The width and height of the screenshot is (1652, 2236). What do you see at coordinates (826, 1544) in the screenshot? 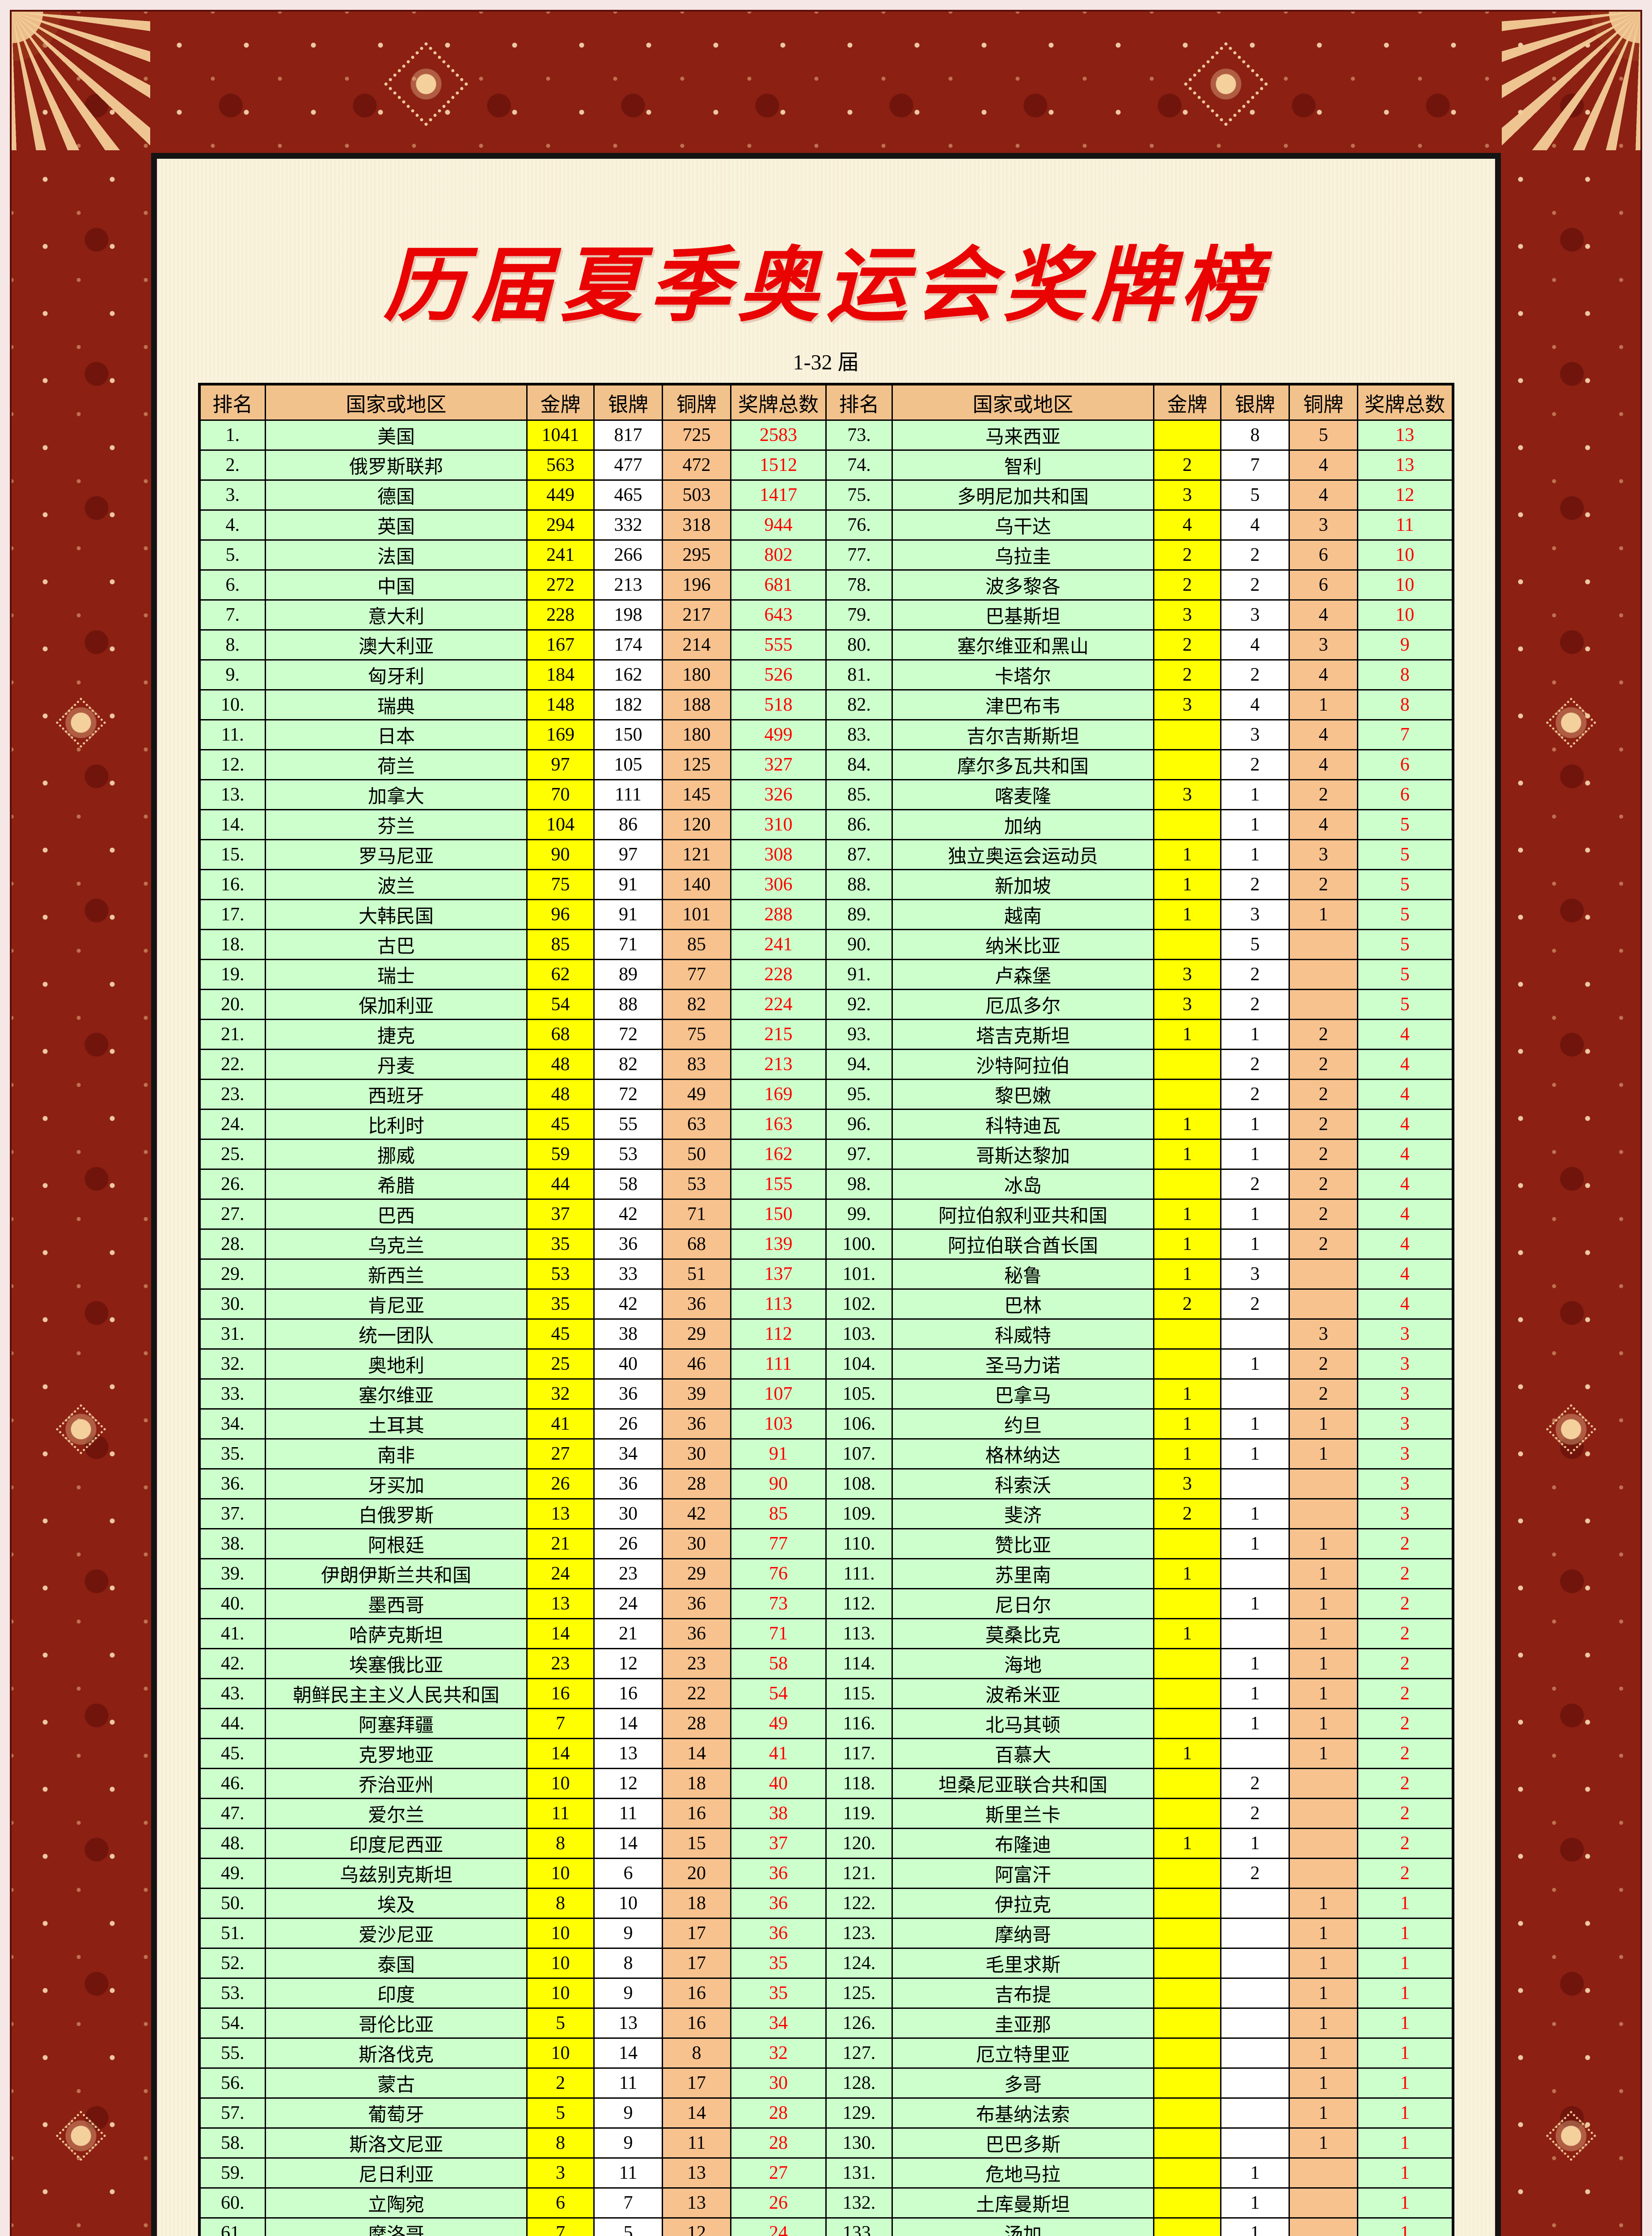
I see `table-row: 38. 阿根廷 21 26 30 77 110. 赞比亚 1 1 2` at bounding box center [826, 1544].